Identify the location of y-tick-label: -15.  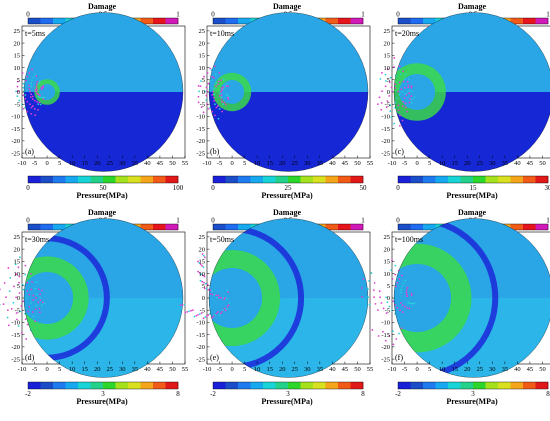
(15, 129).